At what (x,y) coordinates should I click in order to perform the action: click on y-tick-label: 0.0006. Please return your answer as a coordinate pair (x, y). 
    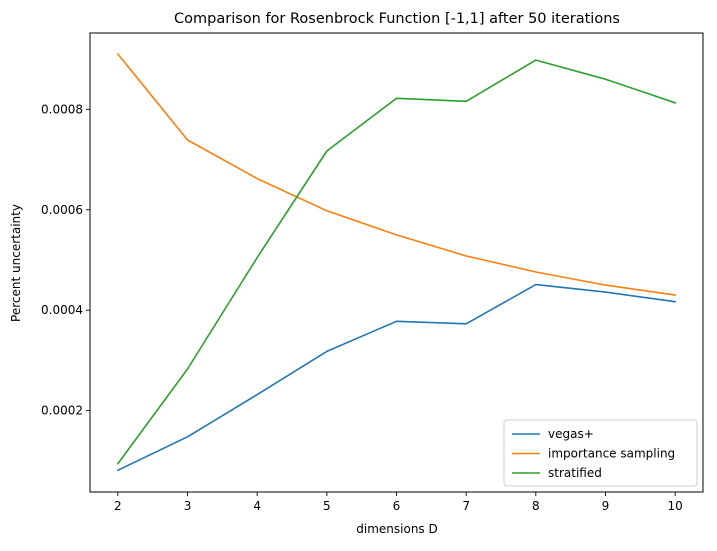
    Looking at the image, I should click on (62, 210).